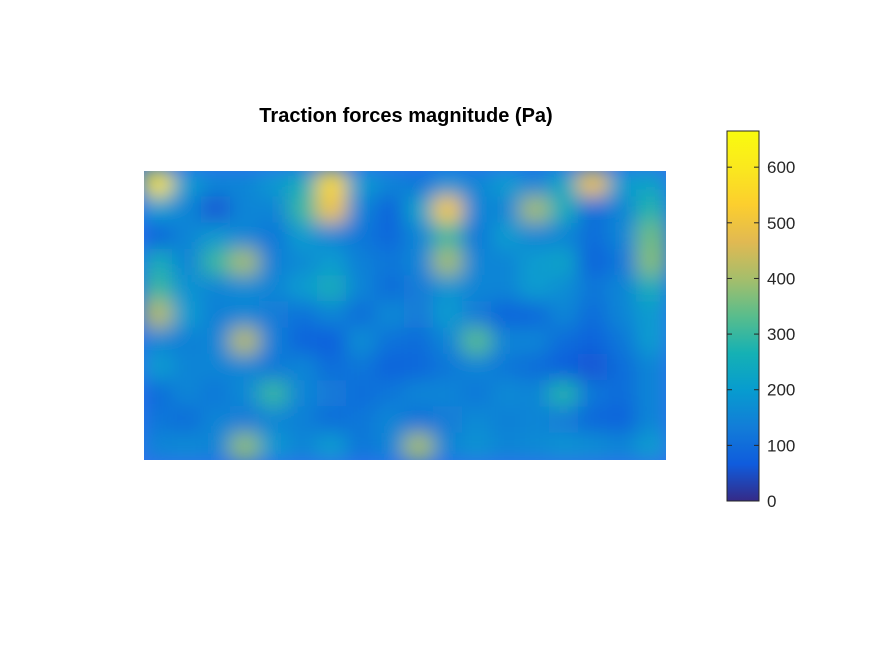  Describe the element at coordinates (781, 278) in the screenshot. I see `colorbar-tick-label: 400` at that location.